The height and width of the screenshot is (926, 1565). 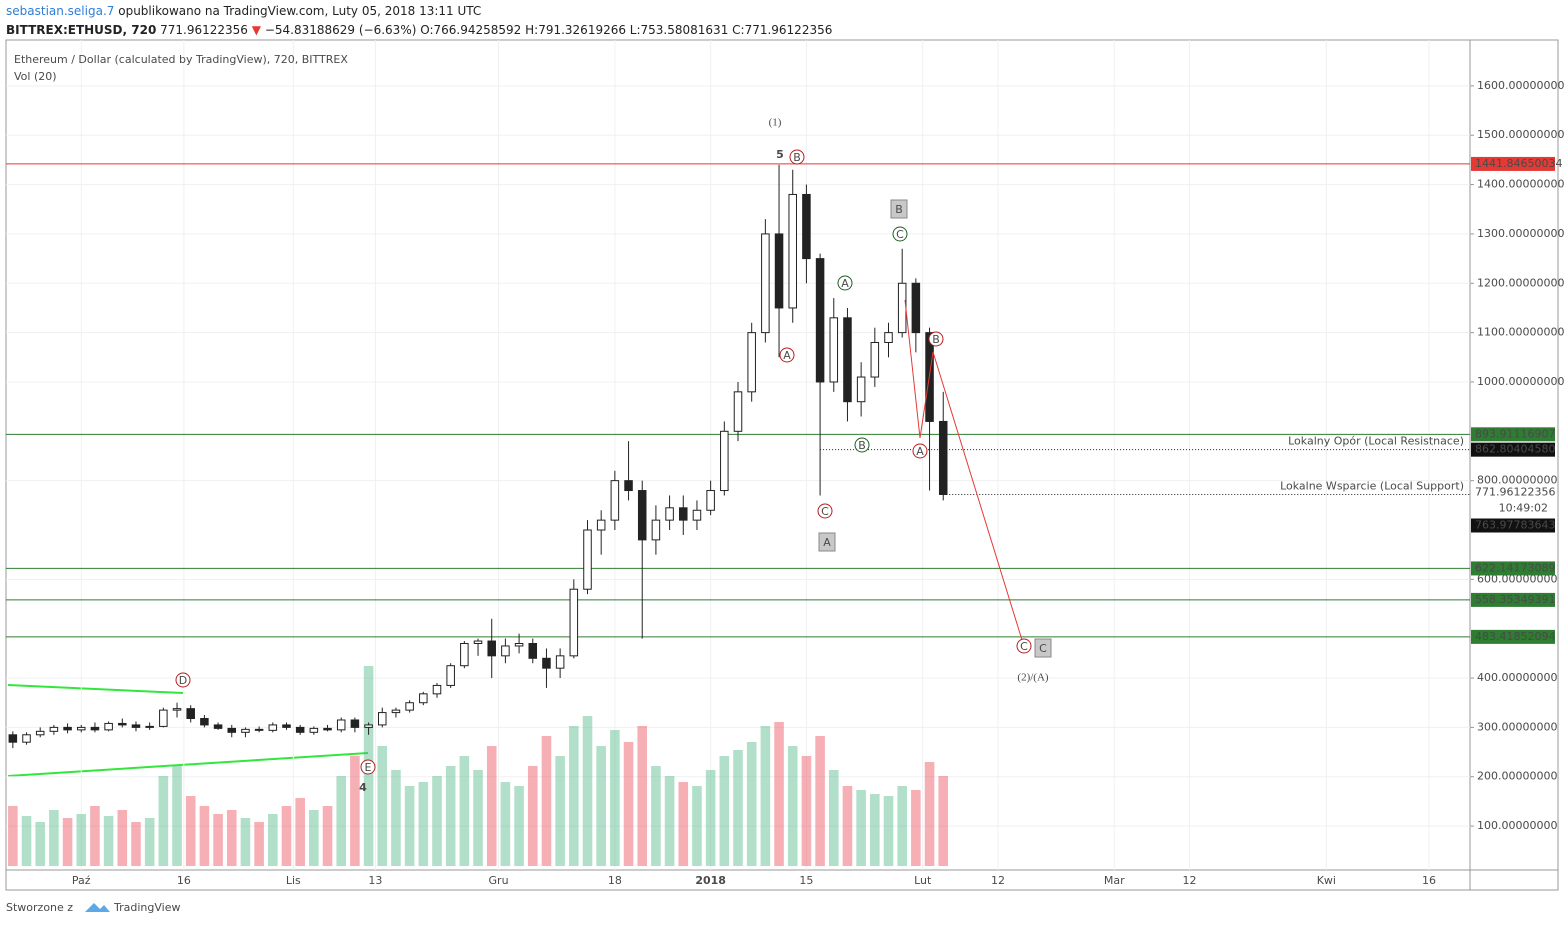 What do you see at coordinates (97, 907) in the screenshot?
I see `logo` at bounding box center [97, 907].